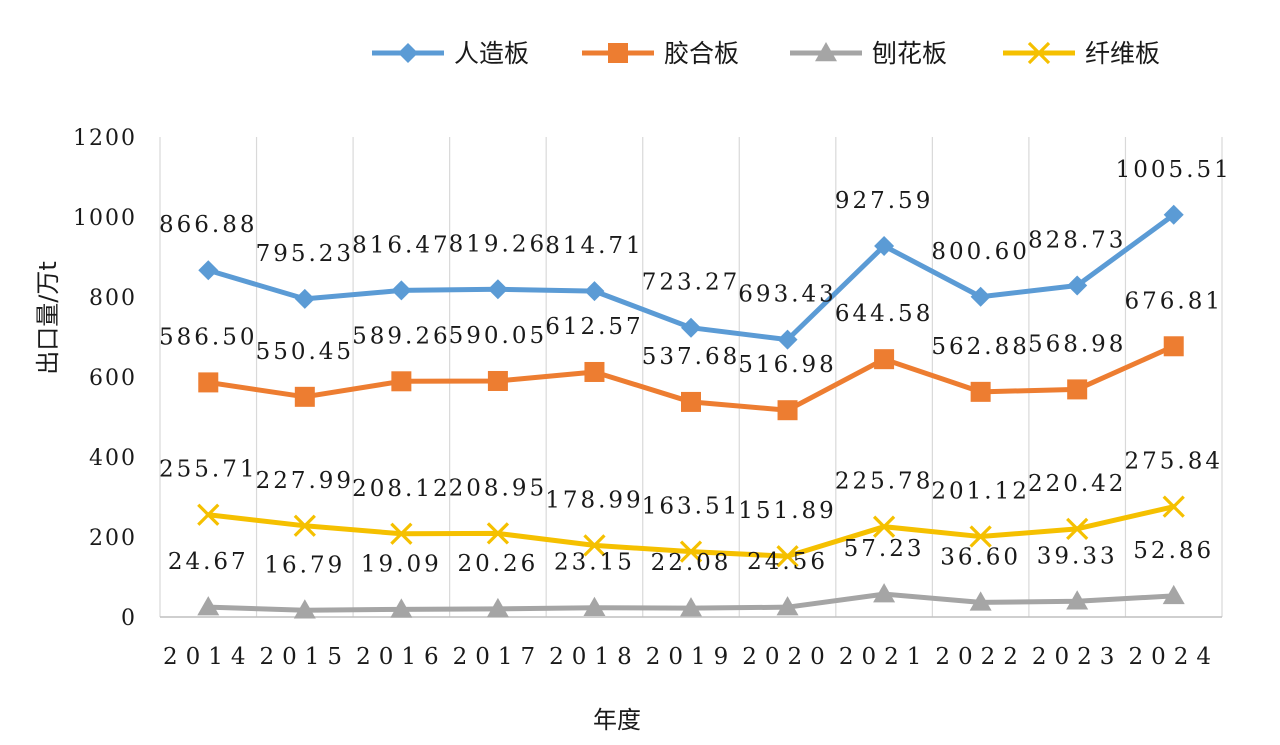  I want to click on data-label: 562.88, so click(980, 347).